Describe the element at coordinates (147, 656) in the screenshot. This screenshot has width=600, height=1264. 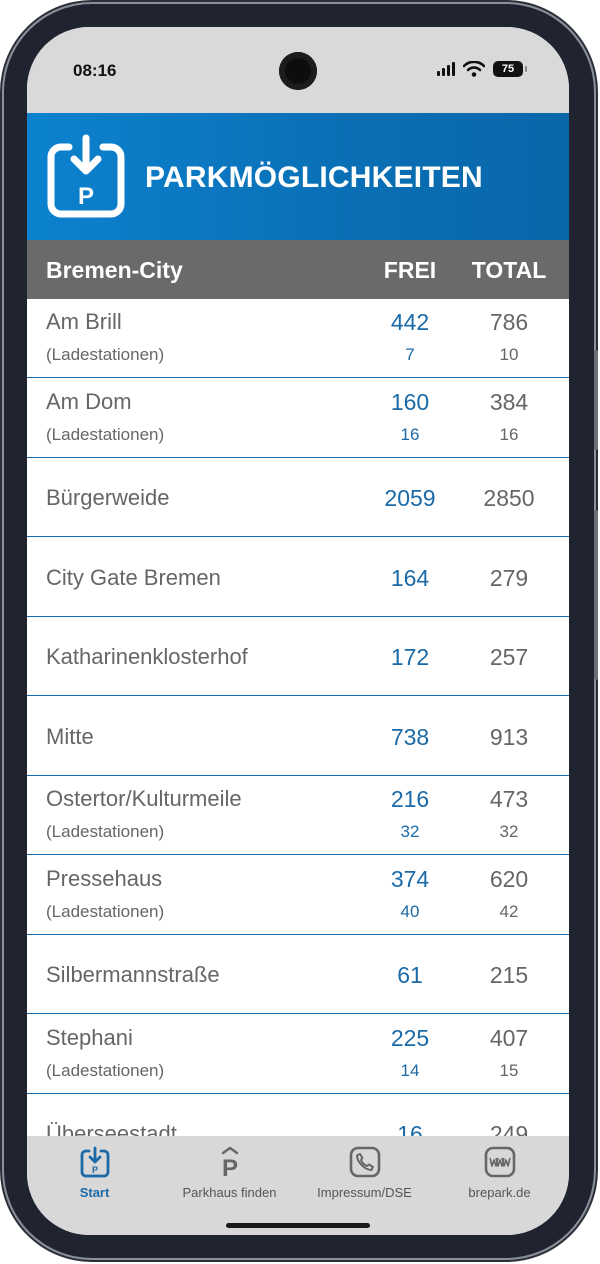
I see `parking-name: Katharinenklosterhof` at that location.